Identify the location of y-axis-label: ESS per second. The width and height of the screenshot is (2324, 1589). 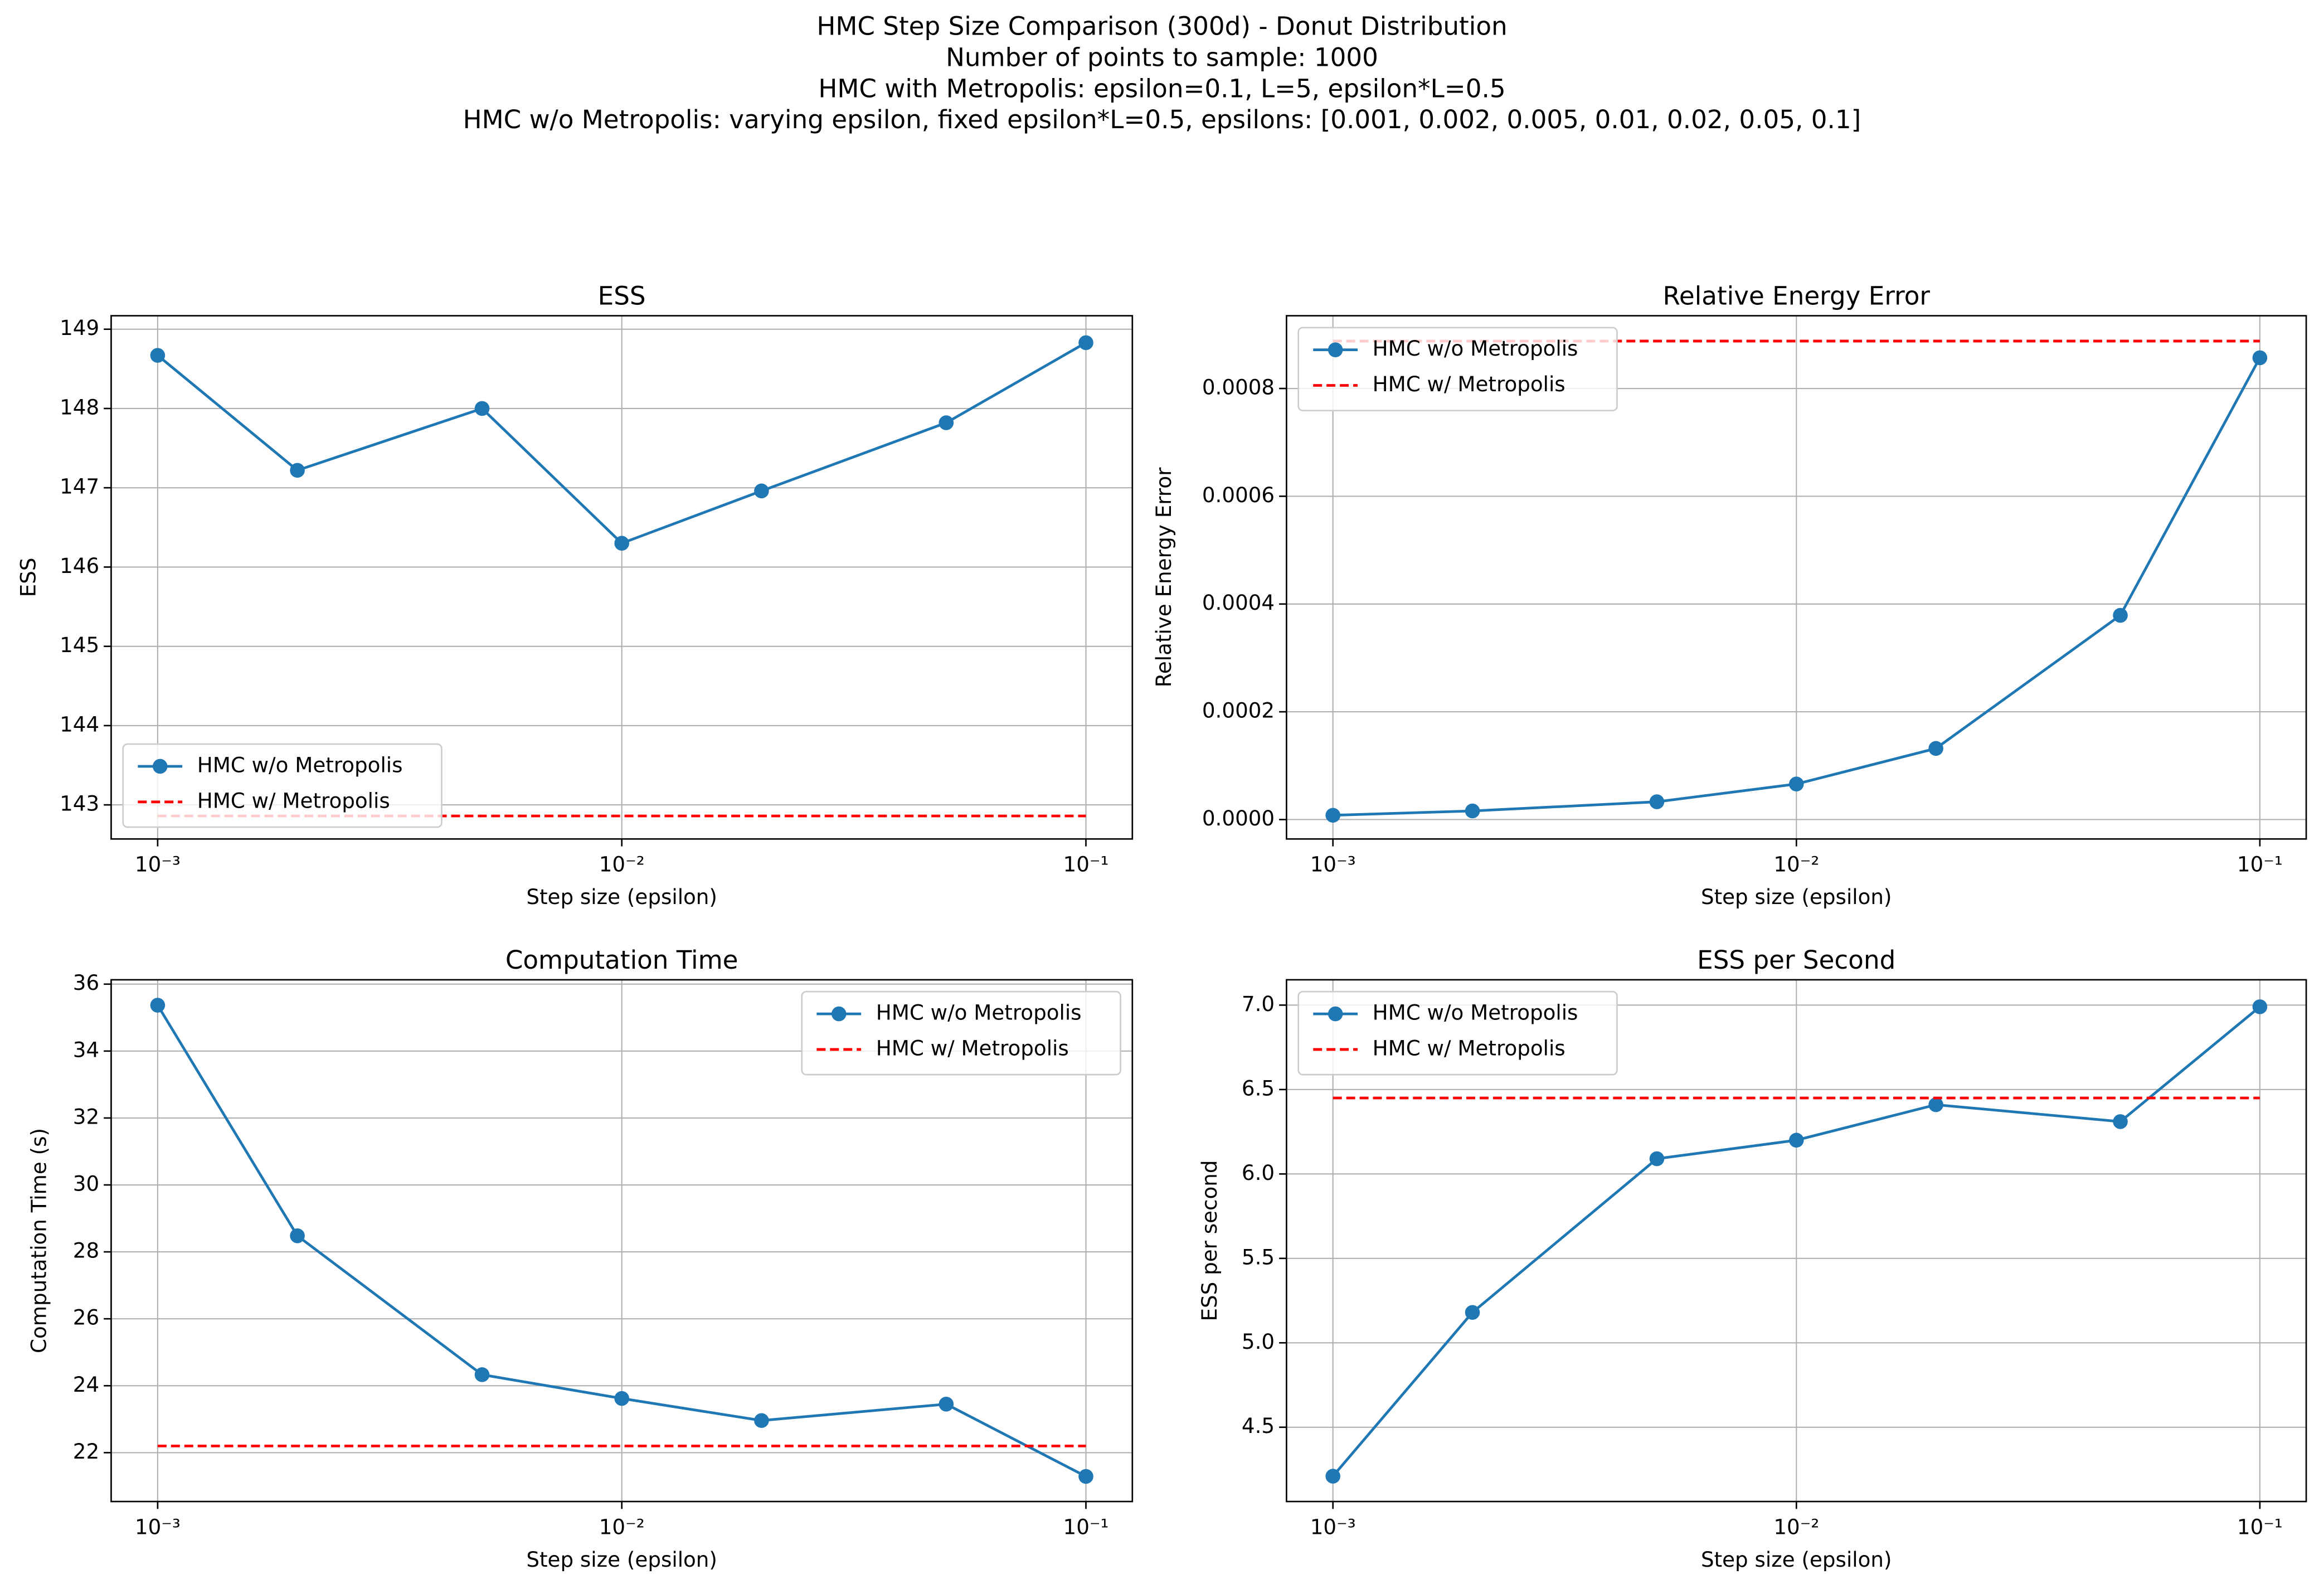
(1209, 1240).